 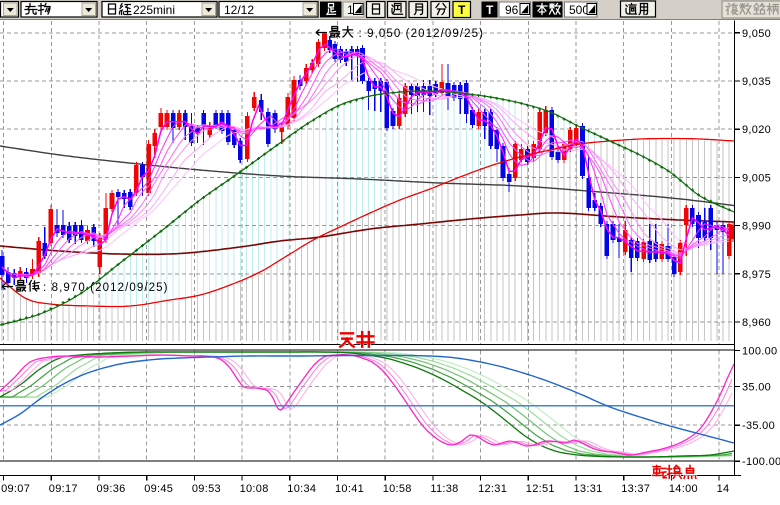 What do you see at coordinates (397, 489) in the screenshot?
I see `svg-text: 10:58` at bounding box center [397, 489].